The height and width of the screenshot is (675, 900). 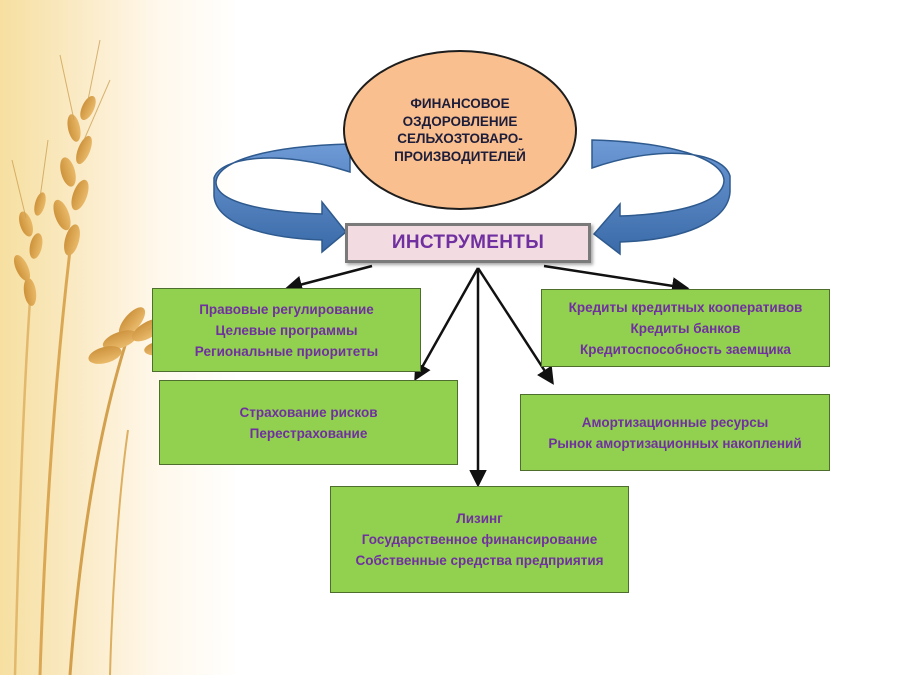 What do you see at coordinates (286, 309) in the screenshot?
I see `legal-line-1: Правовые регулирование` at bounding box center [286, 309].